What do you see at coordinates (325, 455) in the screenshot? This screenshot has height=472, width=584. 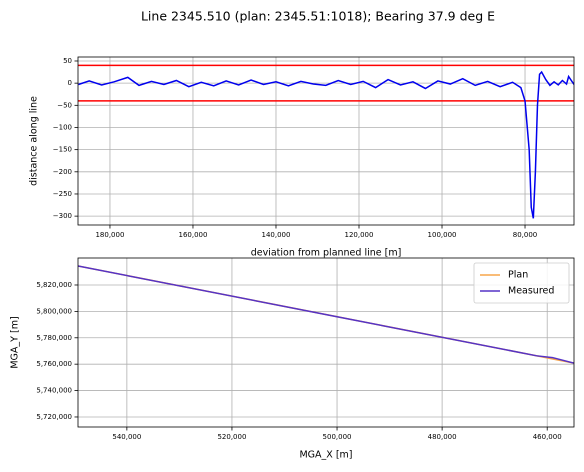 I see `x-axis-label: MGA_X [m]` at bounding box center [325, 455].